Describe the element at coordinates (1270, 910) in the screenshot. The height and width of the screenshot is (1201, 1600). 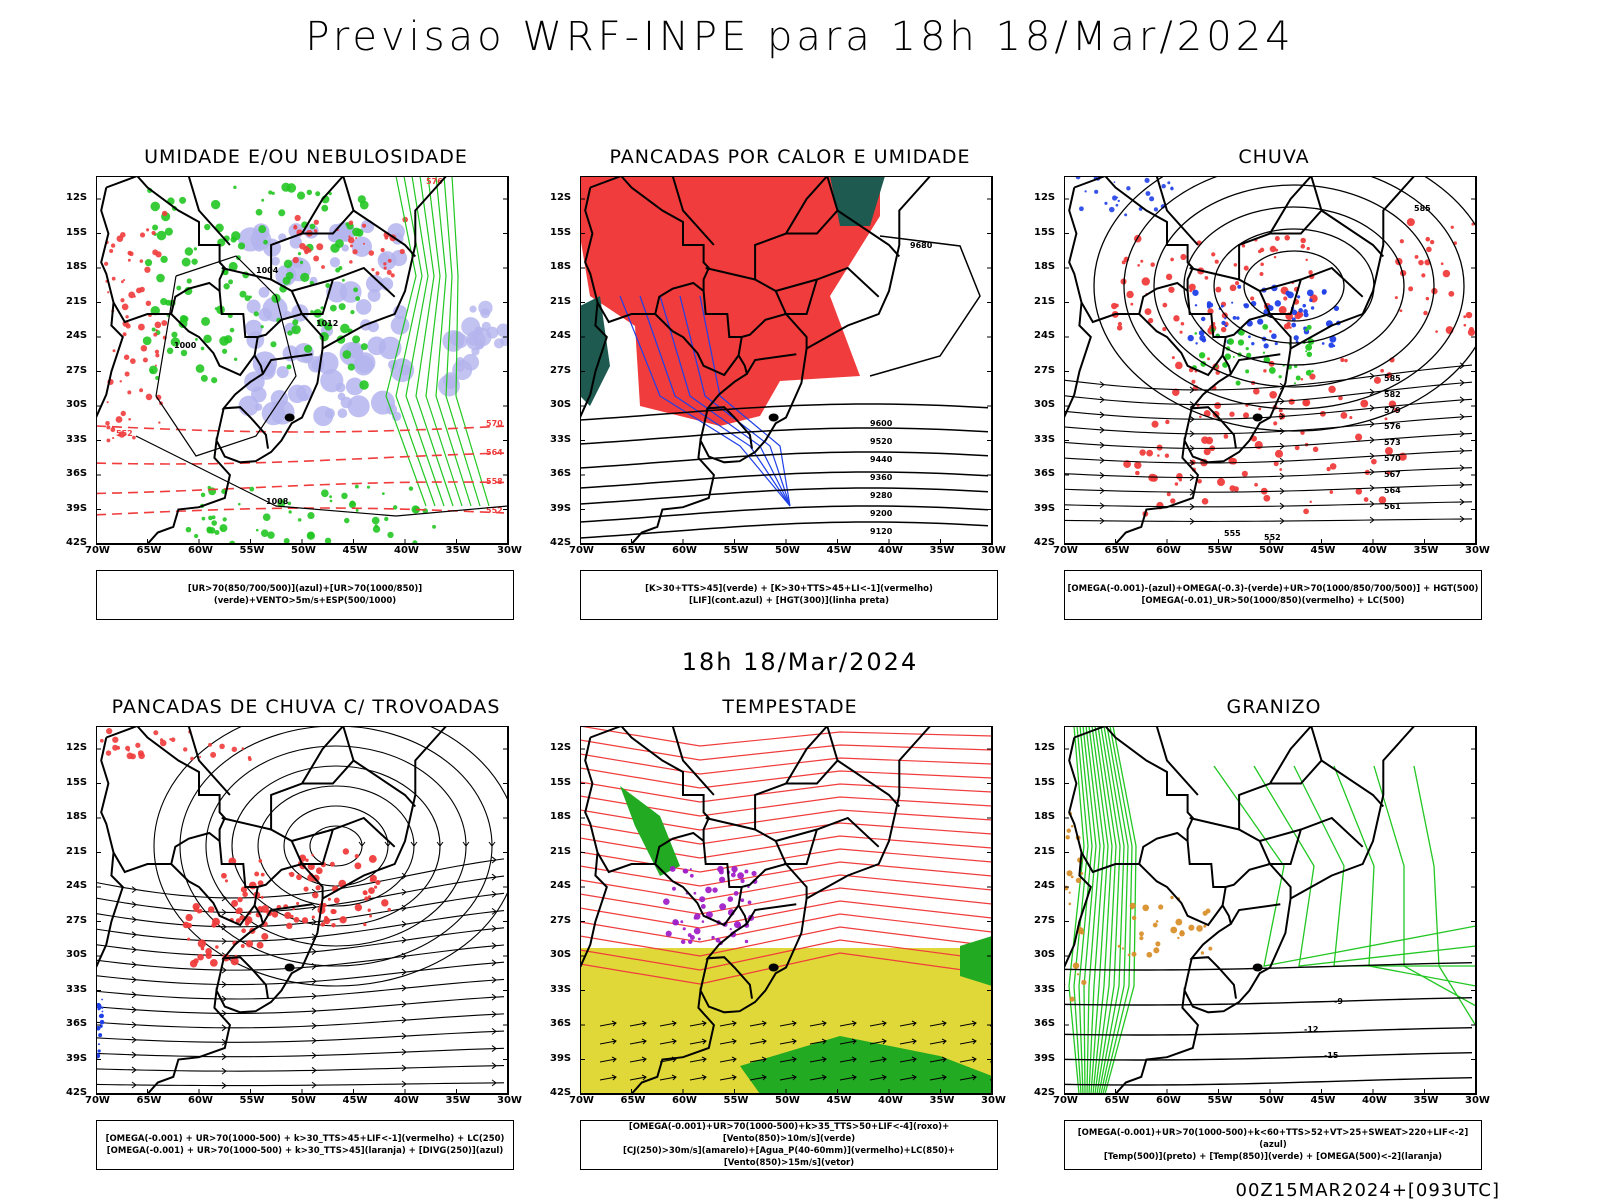
I see `map-content: -9 -12 -15` at that location.